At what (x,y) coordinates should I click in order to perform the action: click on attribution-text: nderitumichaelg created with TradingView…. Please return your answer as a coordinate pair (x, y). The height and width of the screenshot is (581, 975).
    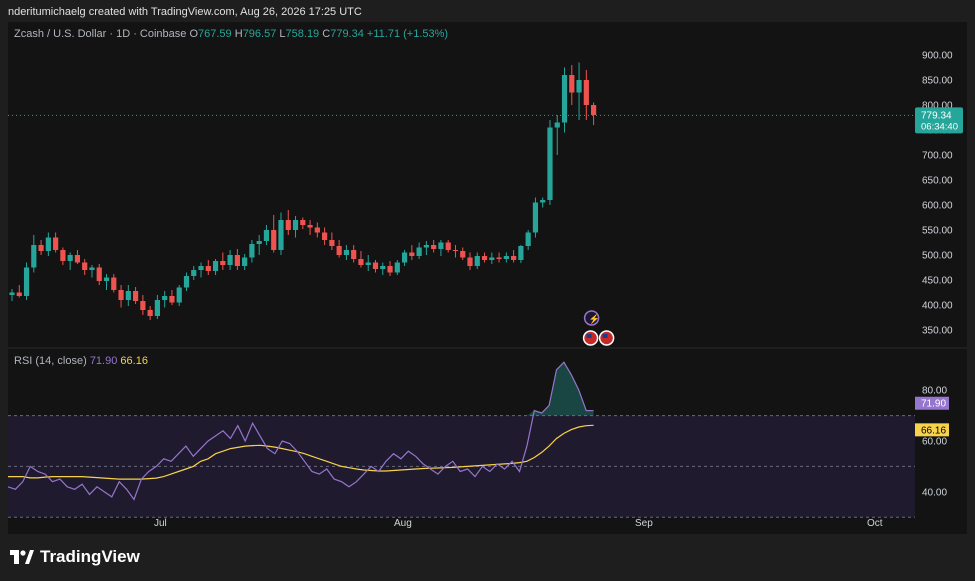
    Looking at the image, I should click on (185, 12).